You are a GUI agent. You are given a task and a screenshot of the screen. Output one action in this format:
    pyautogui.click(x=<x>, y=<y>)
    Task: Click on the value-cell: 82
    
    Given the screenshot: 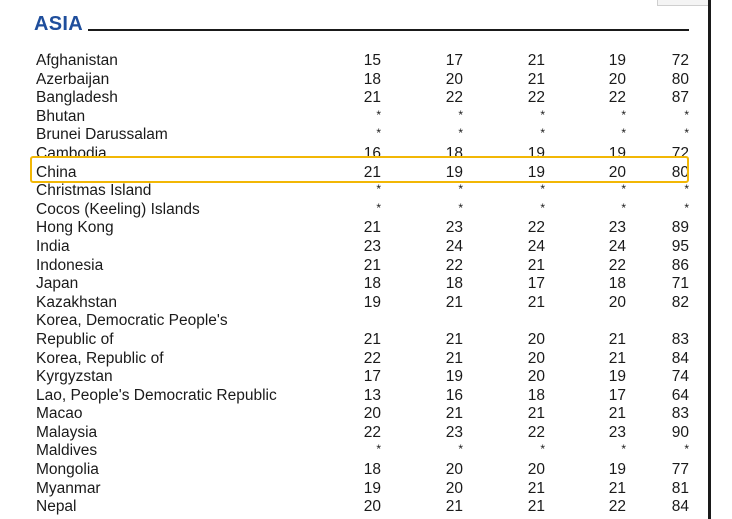 What is the action you would take?
    pyautogui.click(x=680, y=302)
    